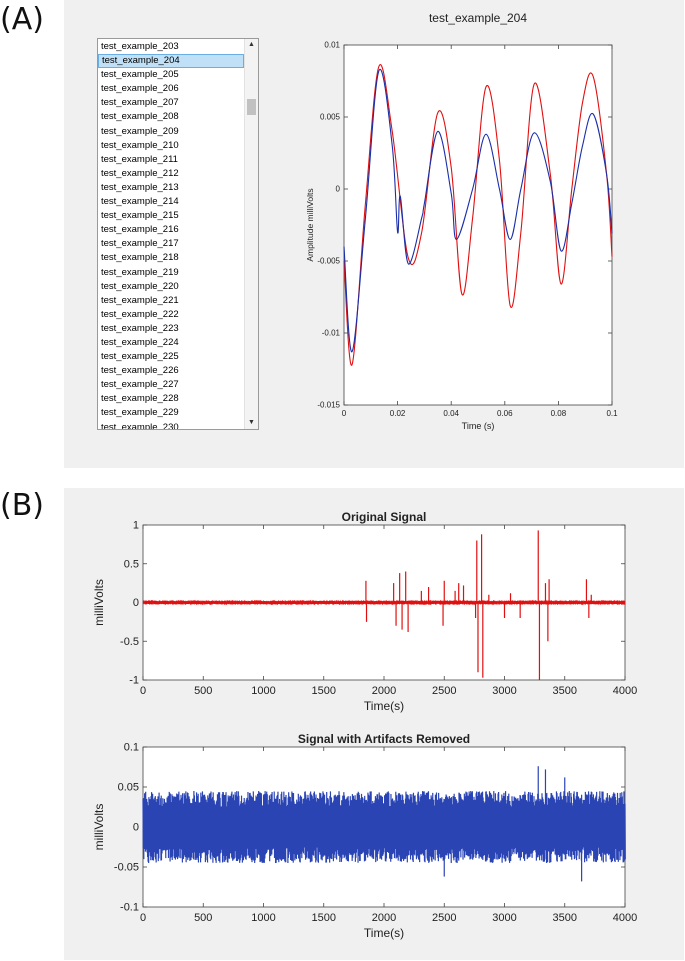 This screenshot has height=961, width=685. I want to click on x-tick-label: 0.04, so click(451, 413).